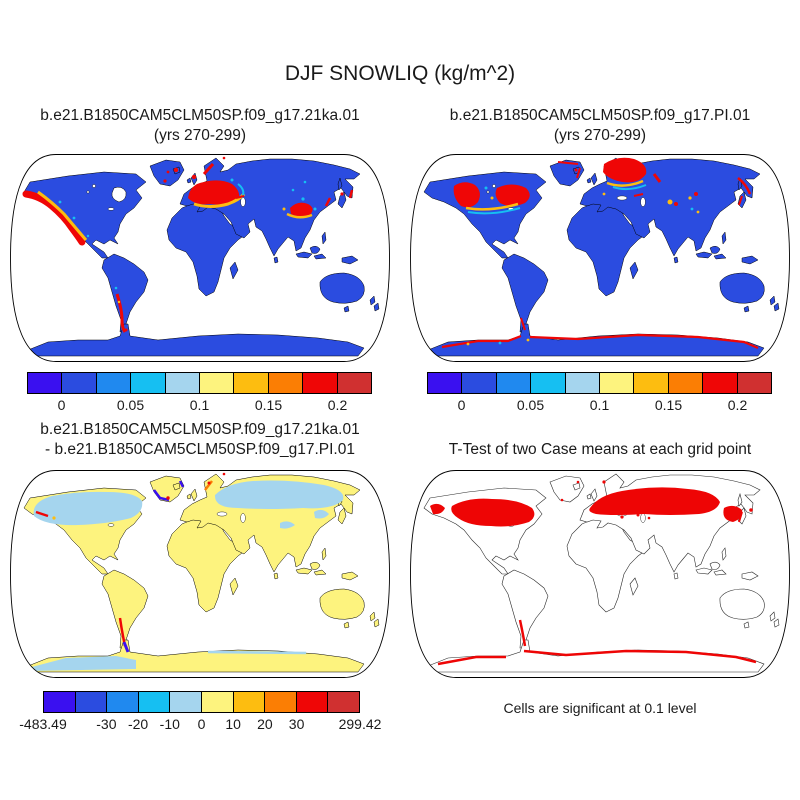  What do you see at coordinates (106, 724) in the screenshot?
I see `colorbar-tick: -30` at bounding box center [106, 724].